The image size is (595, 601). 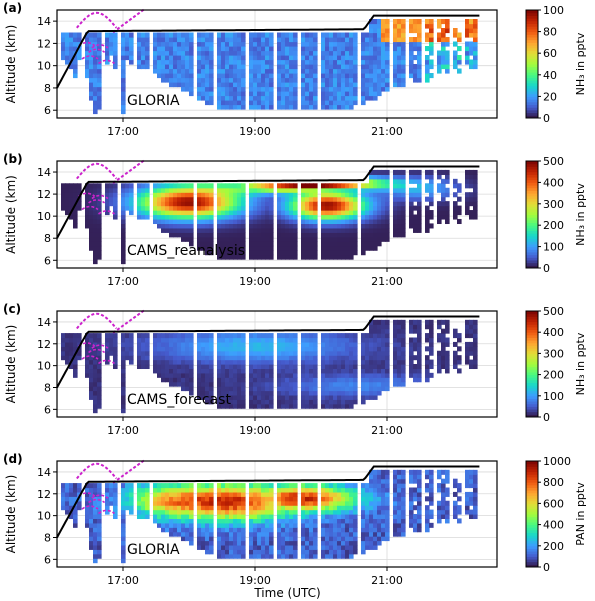 I want to click on panel-label: (c), so click(x=12, y=309).